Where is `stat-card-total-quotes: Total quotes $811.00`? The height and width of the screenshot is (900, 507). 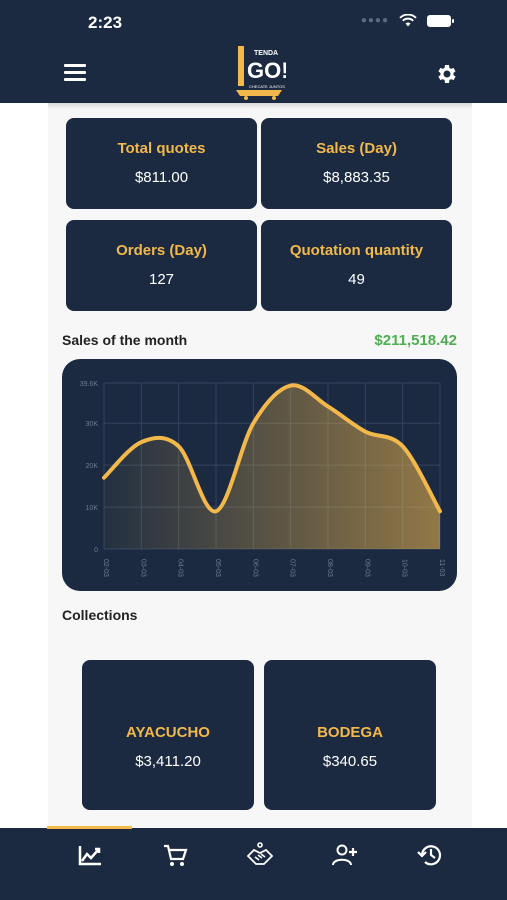 stat-card-total-quotes: Total quotes $811.00 is located at coordinates (161, 163).